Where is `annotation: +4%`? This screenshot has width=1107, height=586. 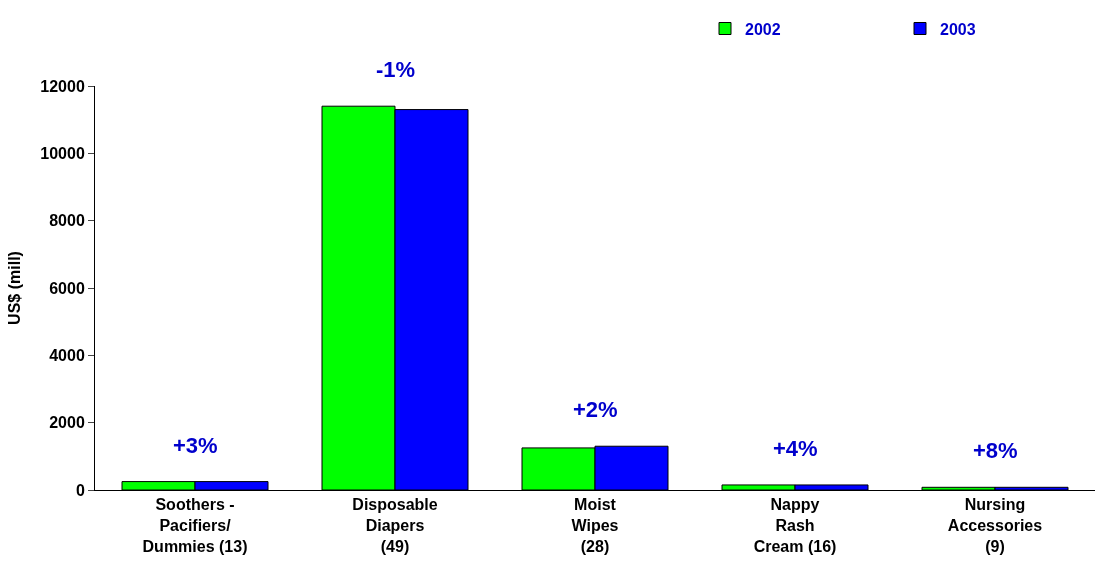 annotation: +4% is located at coordinates (795, 448).